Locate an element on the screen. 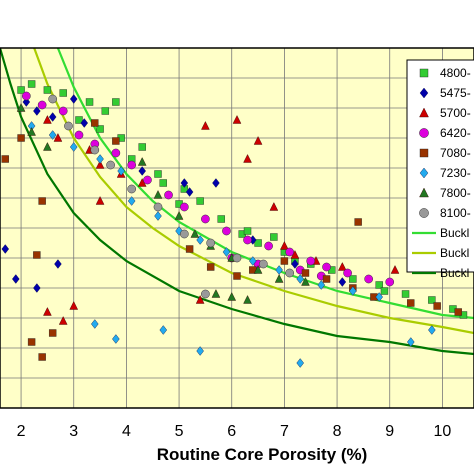 The image size is (474, 474). x-tick-label: 7 is located at coordinates (284, 431).